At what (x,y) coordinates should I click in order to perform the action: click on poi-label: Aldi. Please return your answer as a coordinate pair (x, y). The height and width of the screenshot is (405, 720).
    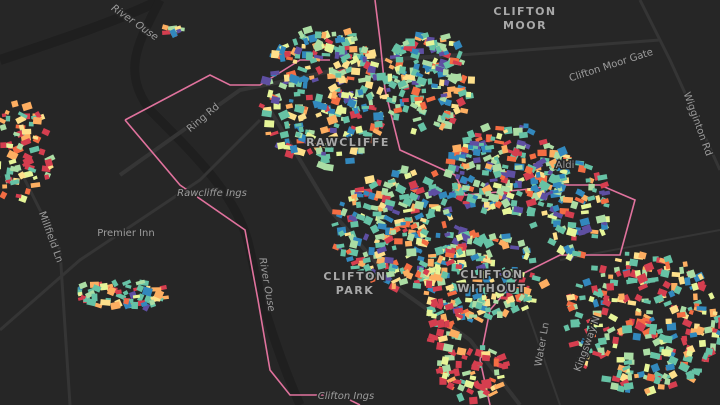
    Looking at the image, I should click on (565, 165).